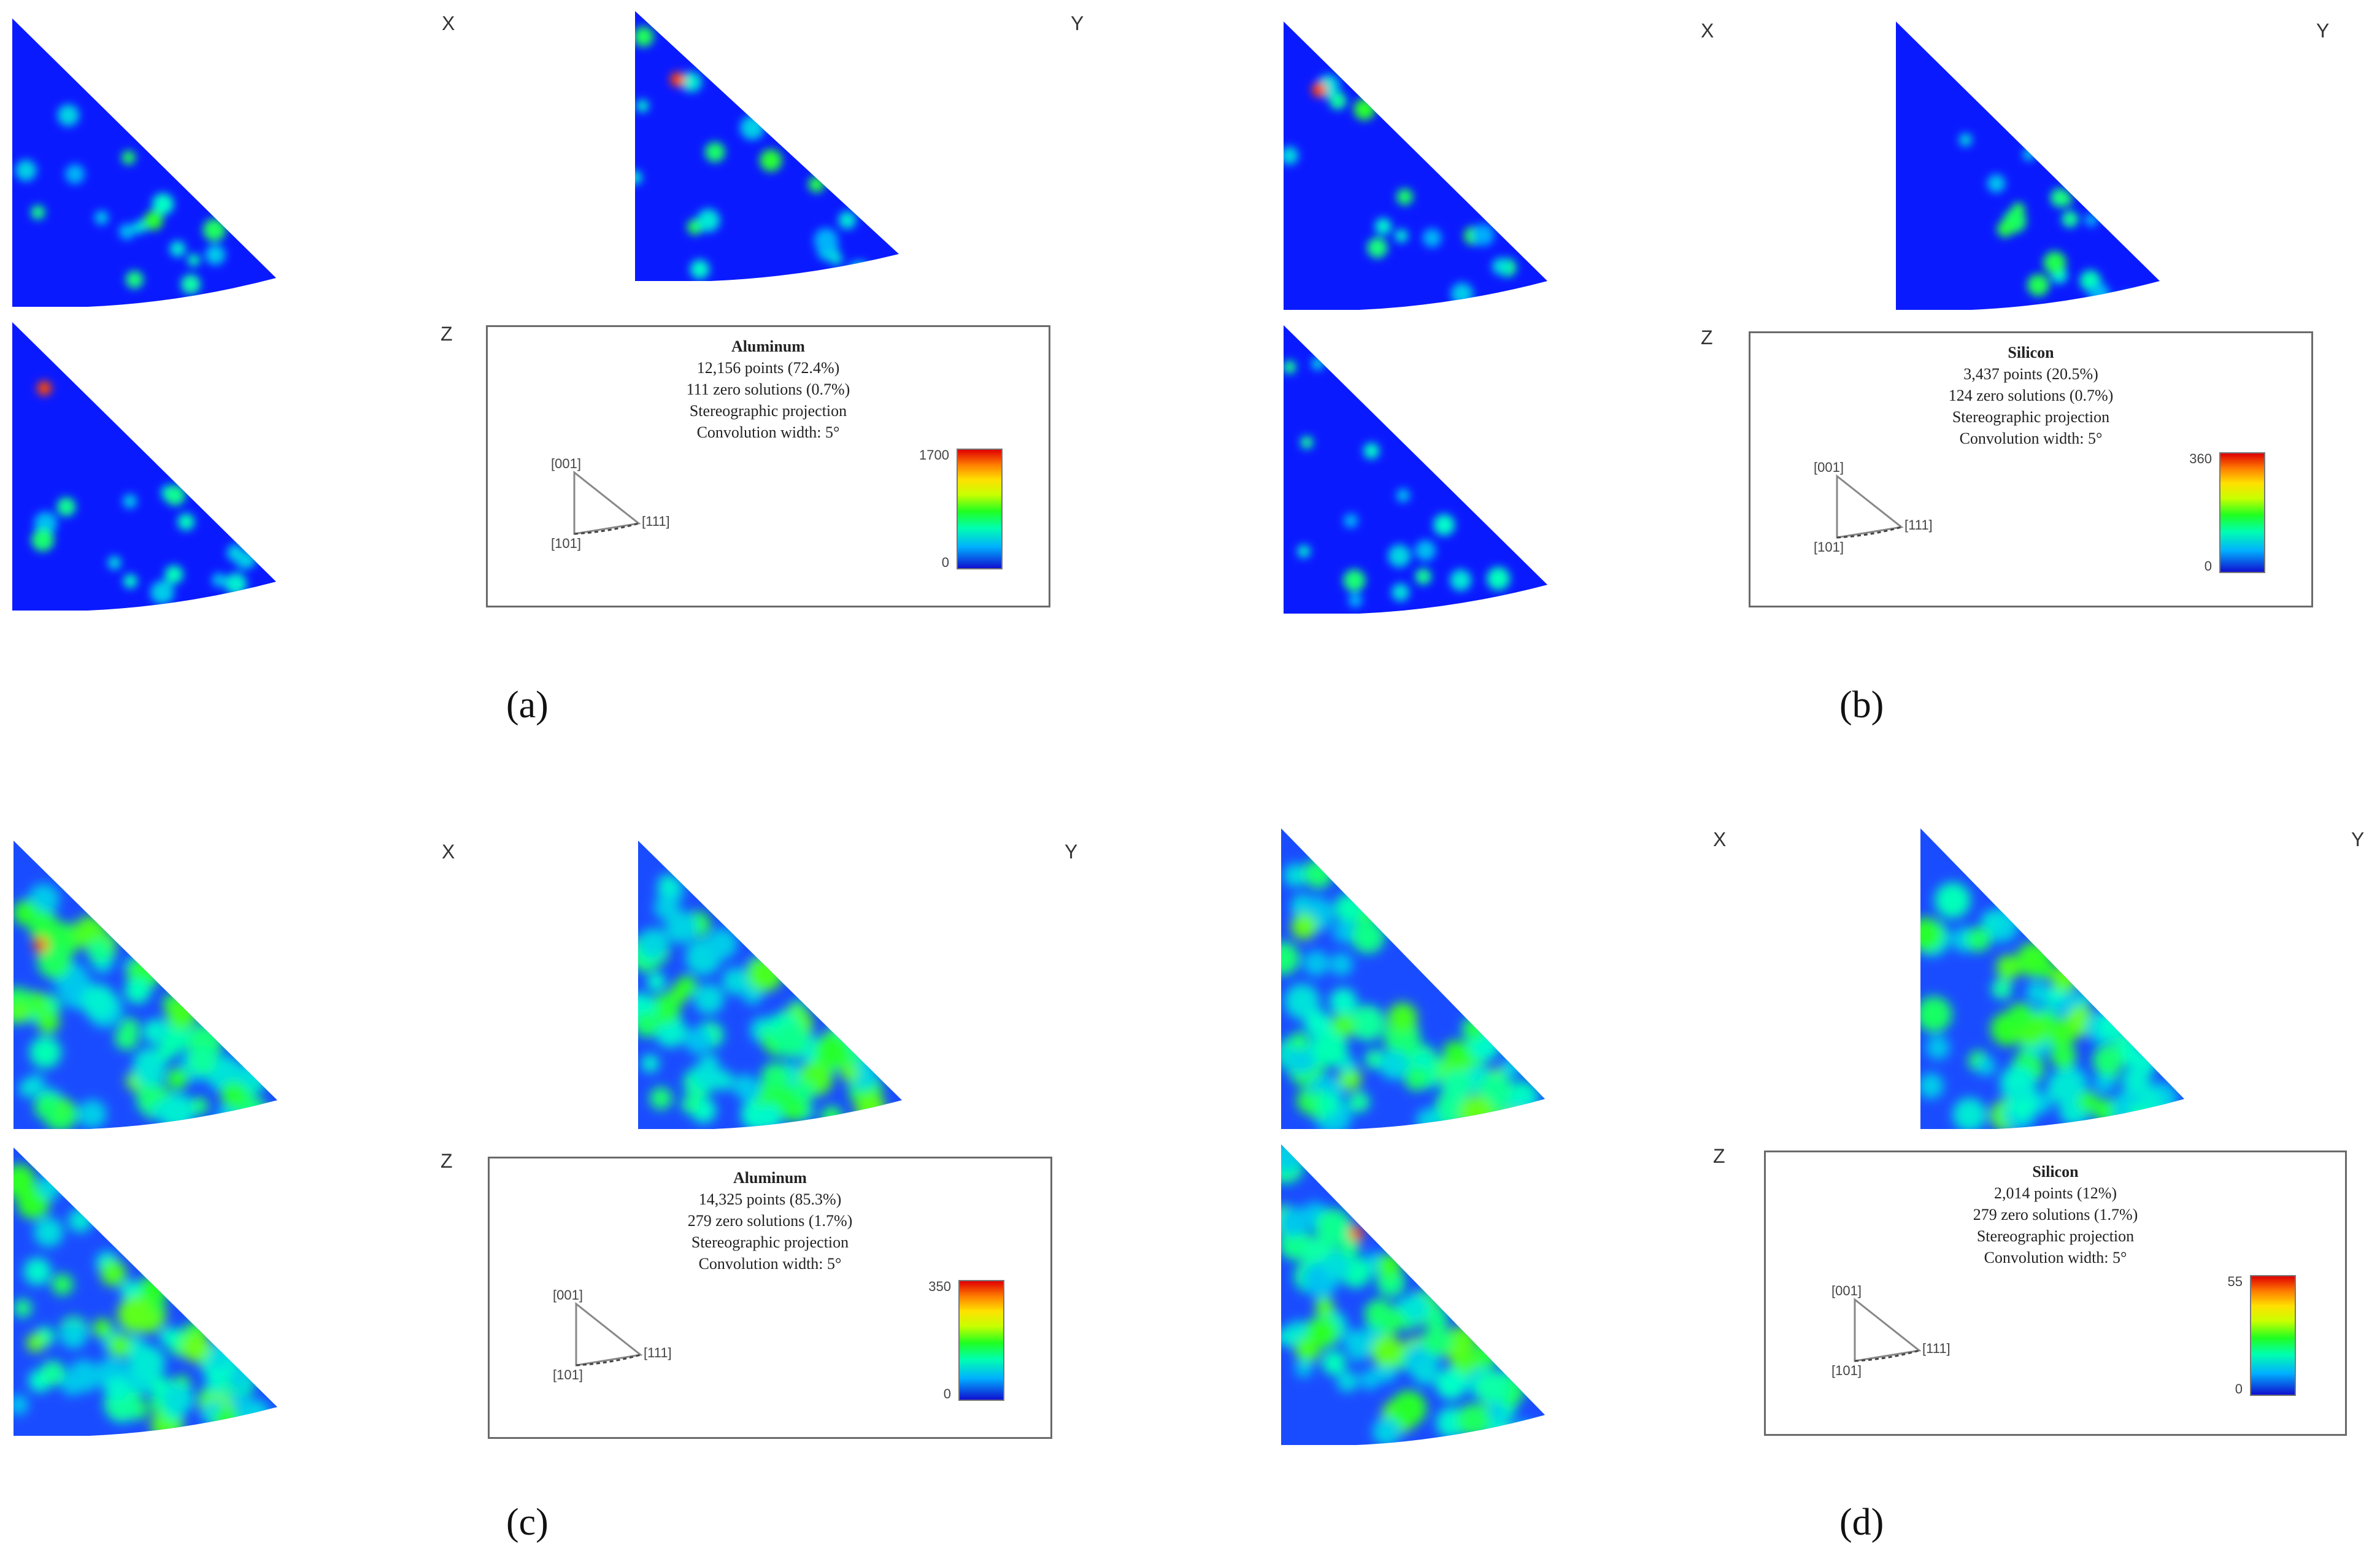 The height and width of the screenshot is (1561, 2380). I want to click on legend-points-count: 3,437 points (20.5%), so click(2030, 374).